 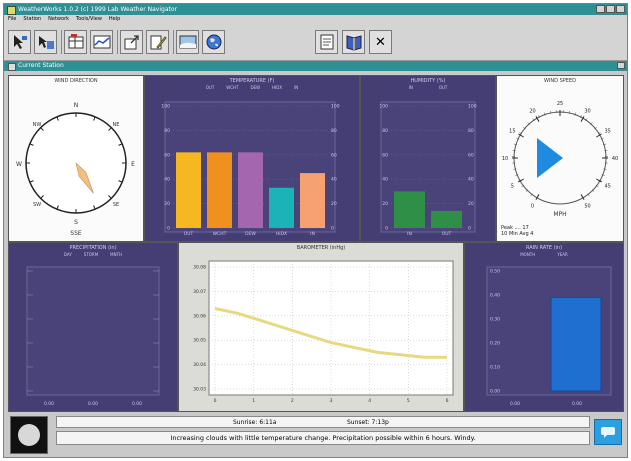 What do you see at coordinates (471, 180) in the screenshot?
I see `humidity-ytick-right: 40` at bounding box center [471, 180].